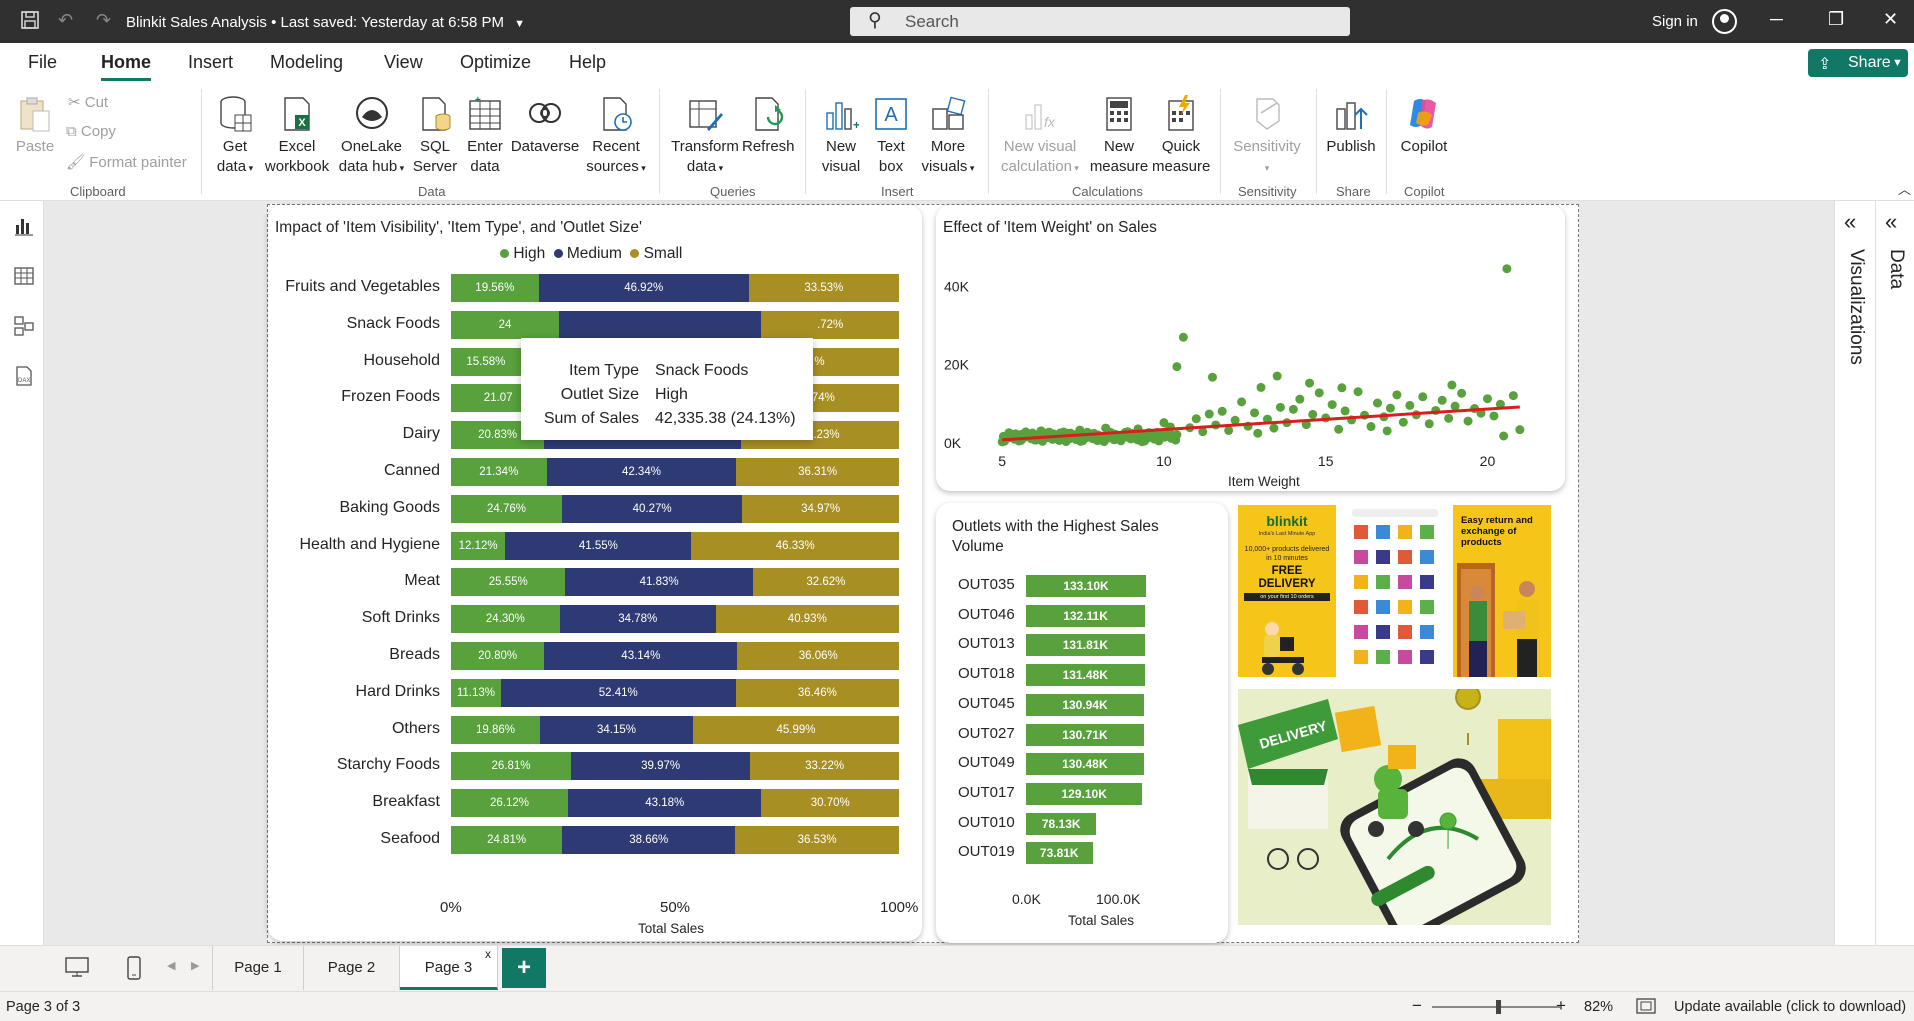 Image resolution: width=1914 pixels, height=1021 pixels. Describe the element at coordinates (1424, 126) in the screenshot. I see `copilot-button: Copilot` at that location.